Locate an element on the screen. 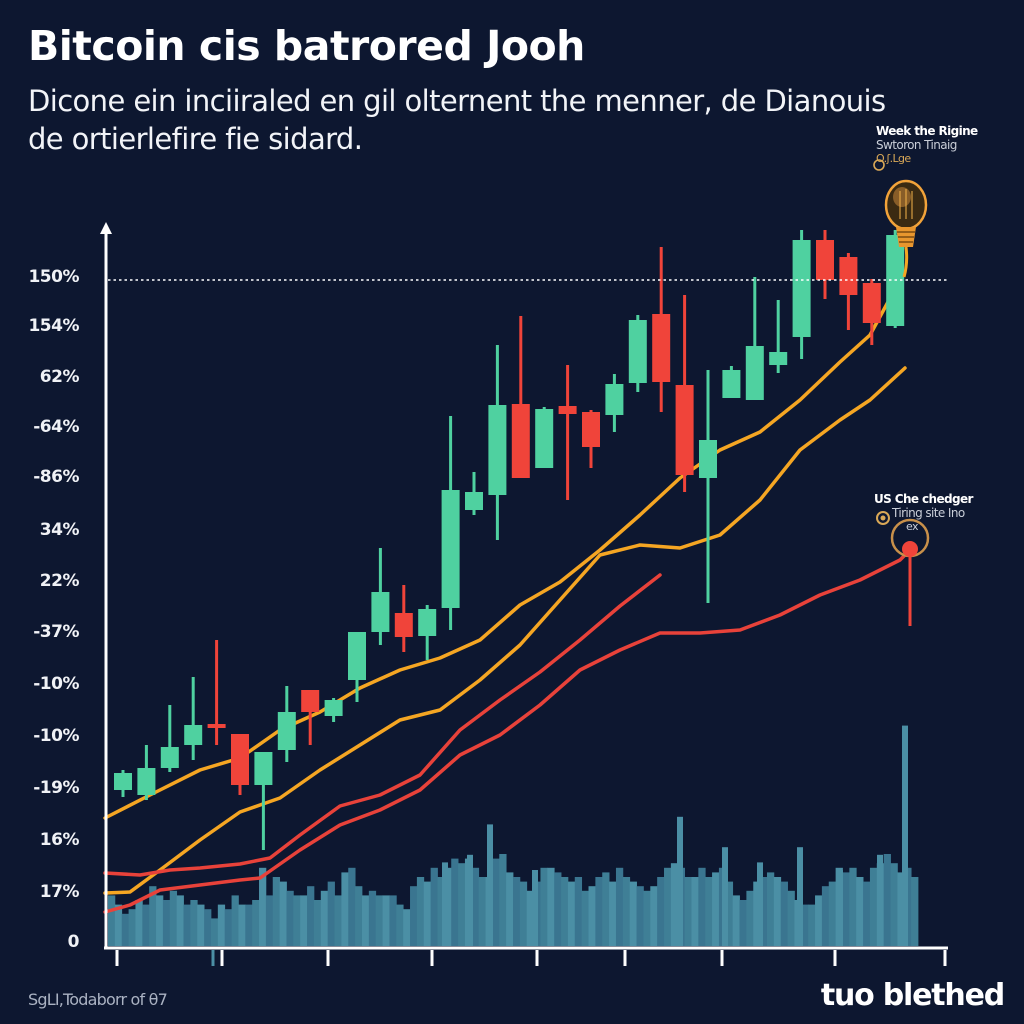  y-axis-arrow-icon is located at coordinates (106, 228).